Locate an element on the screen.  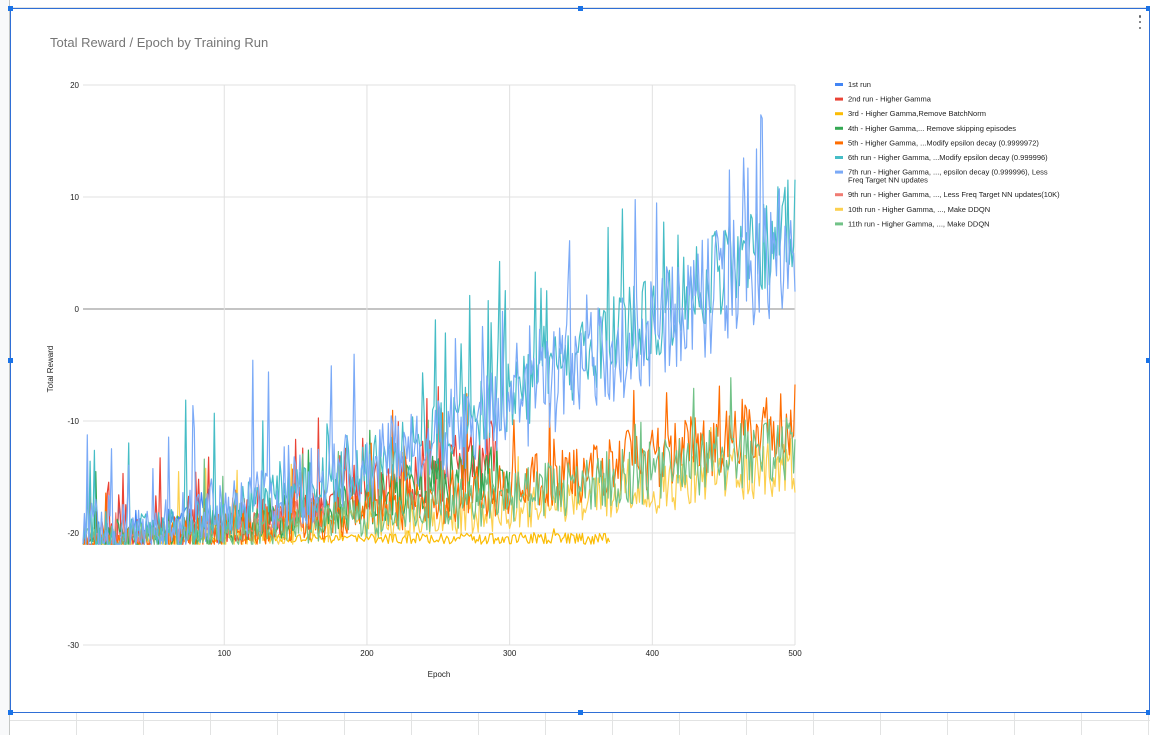
row-header-strip is located at coordinates (5, 367).